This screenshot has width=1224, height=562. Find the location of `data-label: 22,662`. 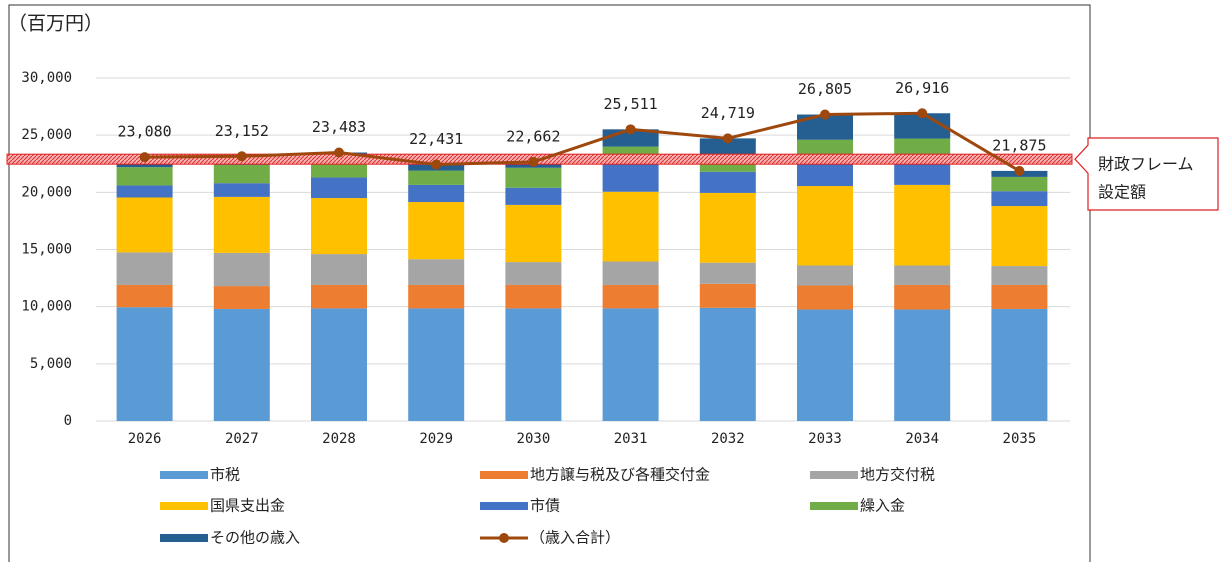

data-label: 22,662 is located at coordinates (533, 136).